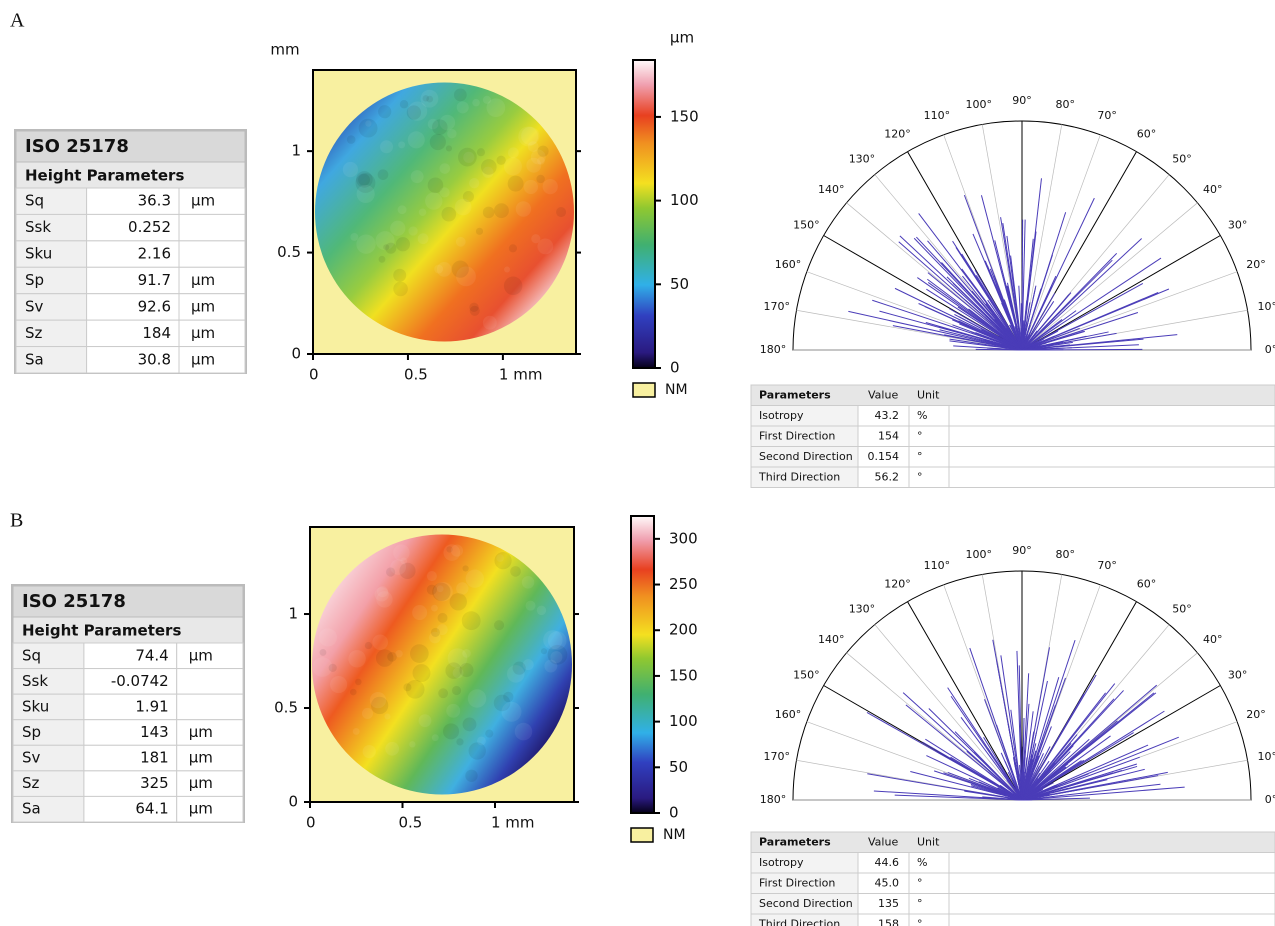  What do you see at coordinates (35, 706) in the screenshot?
I see `param-name: Sku` at bounding box center [35, 706].